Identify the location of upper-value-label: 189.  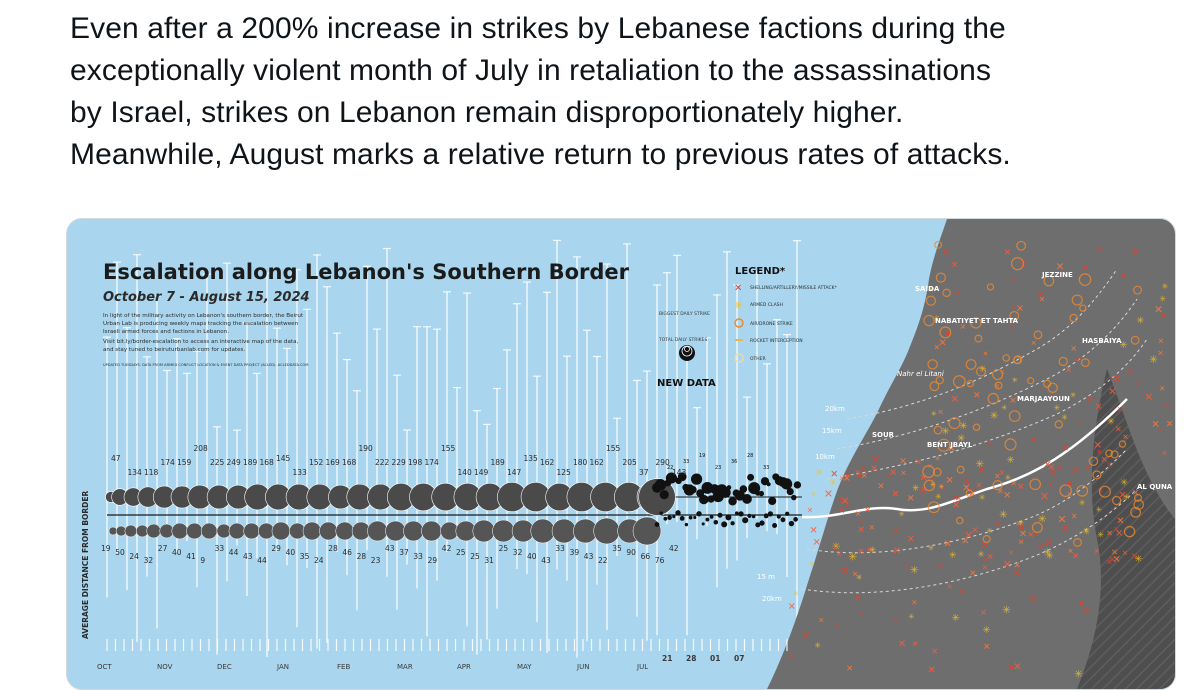
(498, 462).